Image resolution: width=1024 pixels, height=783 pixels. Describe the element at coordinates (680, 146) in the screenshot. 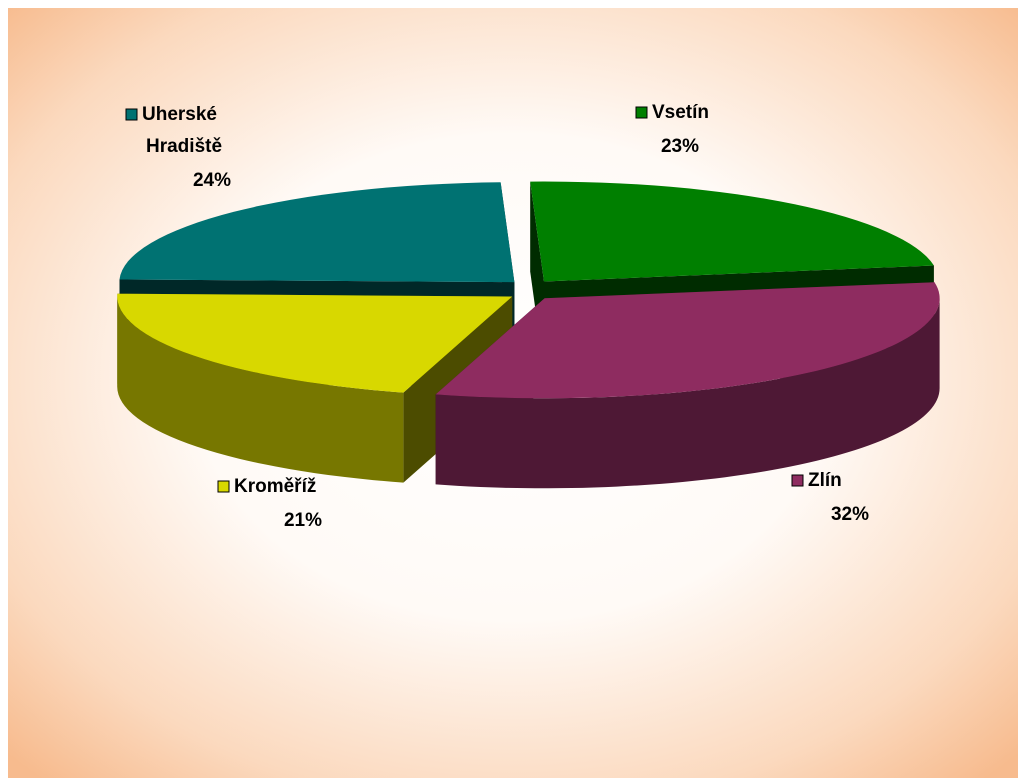

I see `percent-label: 23%` at that location.